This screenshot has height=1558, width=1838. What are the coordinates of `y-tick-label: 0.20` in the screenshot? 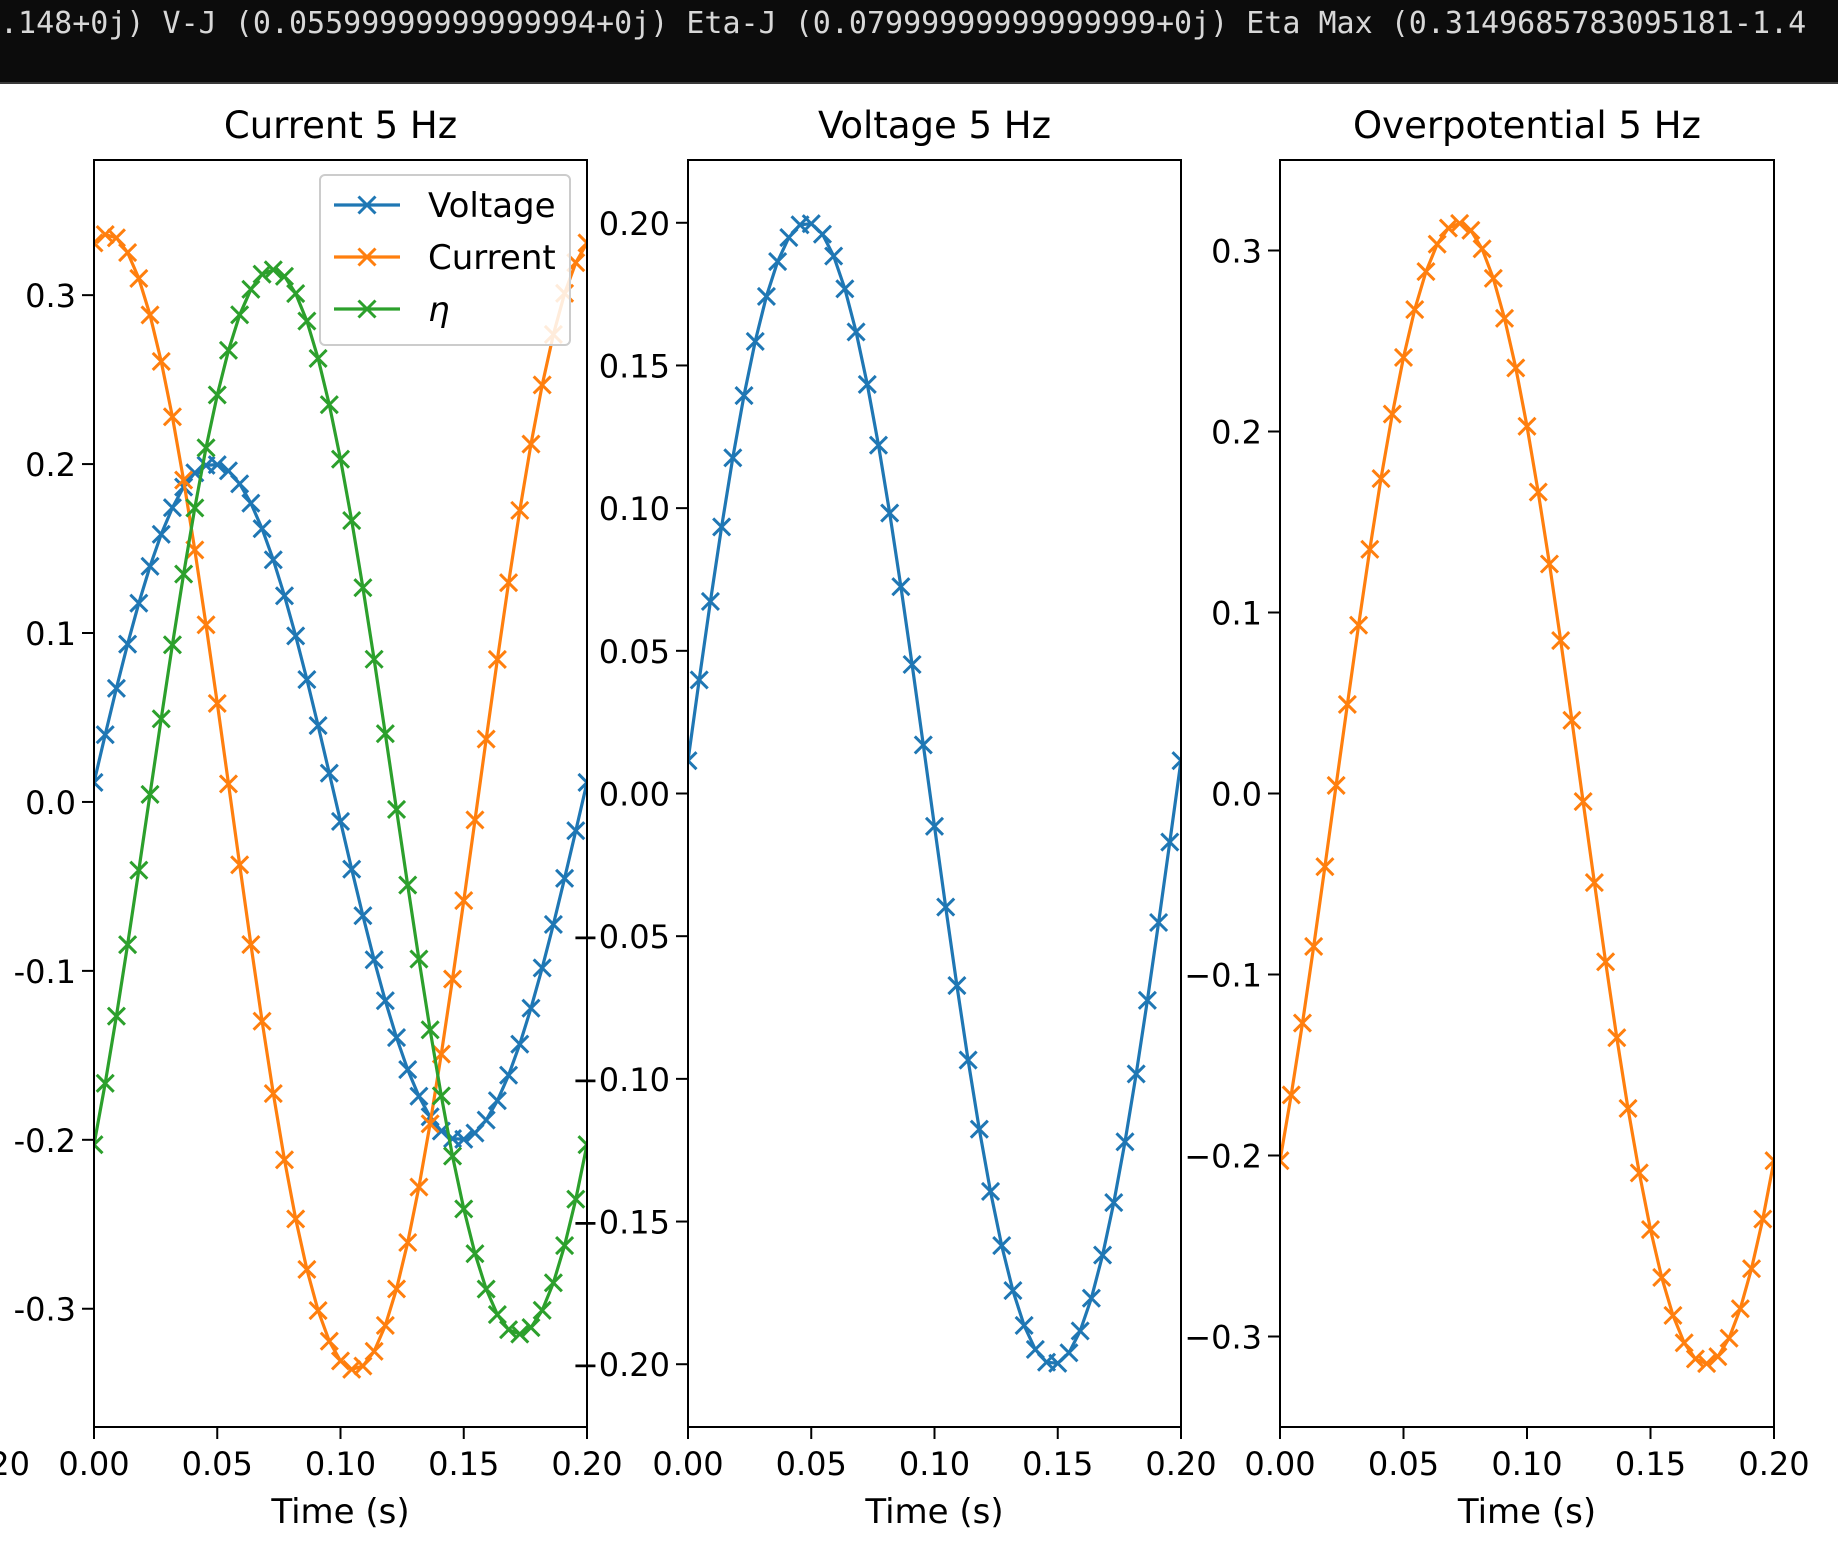 It's located at (634, 224).